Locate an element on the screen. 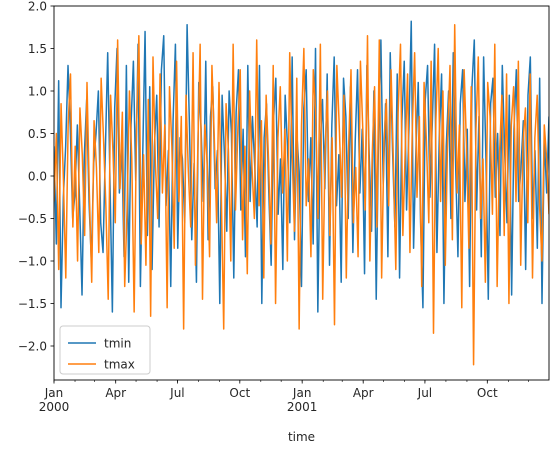 The width and height of the screenshot is (559, 453). y-tick-label: 1.5 is located at coordinates (37, 49).